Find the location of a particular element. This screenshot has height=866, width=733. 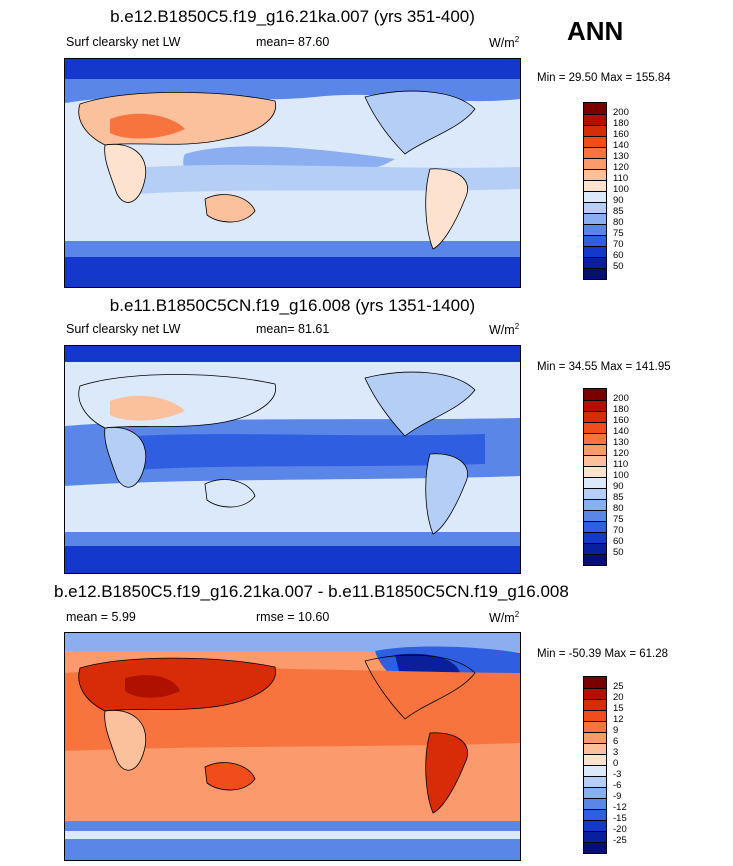

panel-1-mean: mean= 87.60 is located at coordinates (293, 42).